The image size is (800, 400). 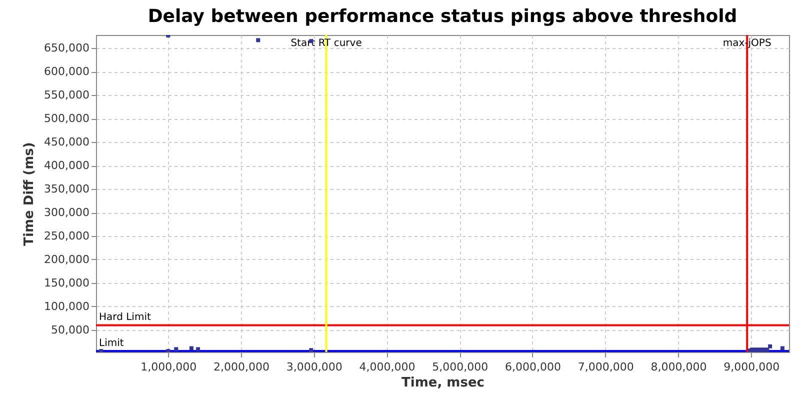 What do you see at coordinates (67, 283) in the screenshot?
I see `y-tick-label: 150,000` at bounding box center [67, 283].